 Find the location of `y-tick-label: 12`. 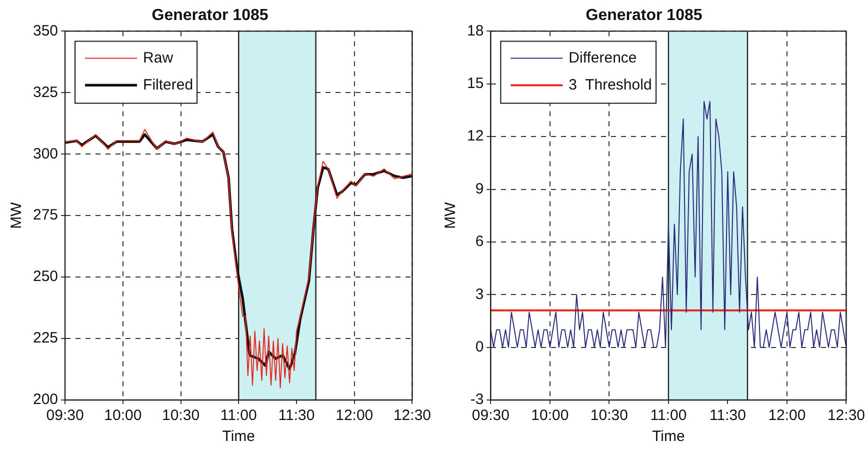

y-tick-label: 12 is located at coordinates (475, 136).